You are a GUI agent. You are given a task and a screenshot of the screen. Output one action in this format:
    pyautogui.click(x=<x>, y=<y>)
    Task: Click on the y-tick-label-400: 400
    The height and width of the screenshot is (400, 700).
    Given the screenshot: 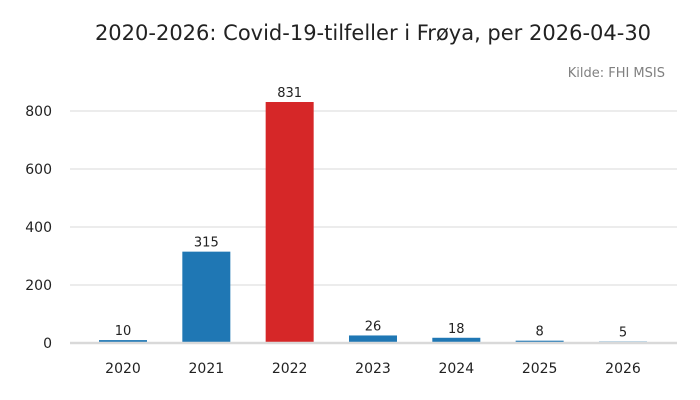 What is the action you would take?
    pyautogui.click(x=38, y=228)
    